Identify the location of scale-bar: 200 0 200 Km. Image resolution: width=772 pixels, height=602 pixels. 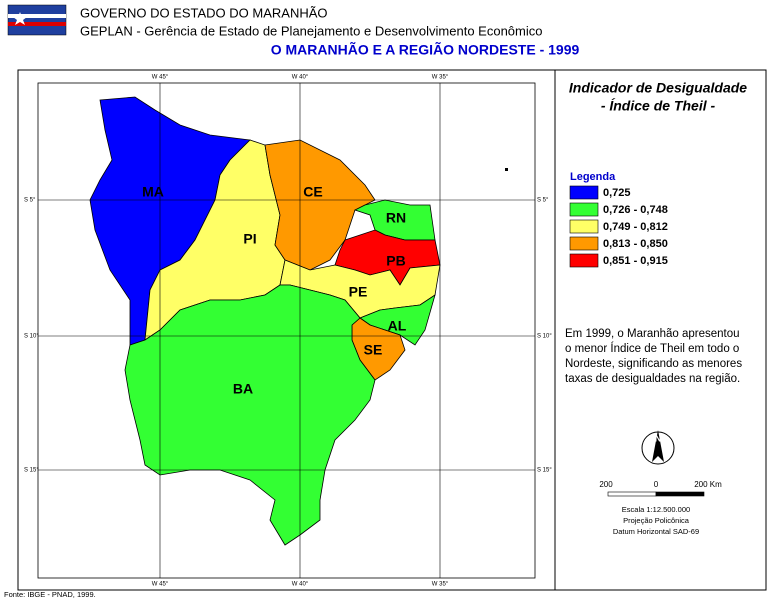
(660, 488).